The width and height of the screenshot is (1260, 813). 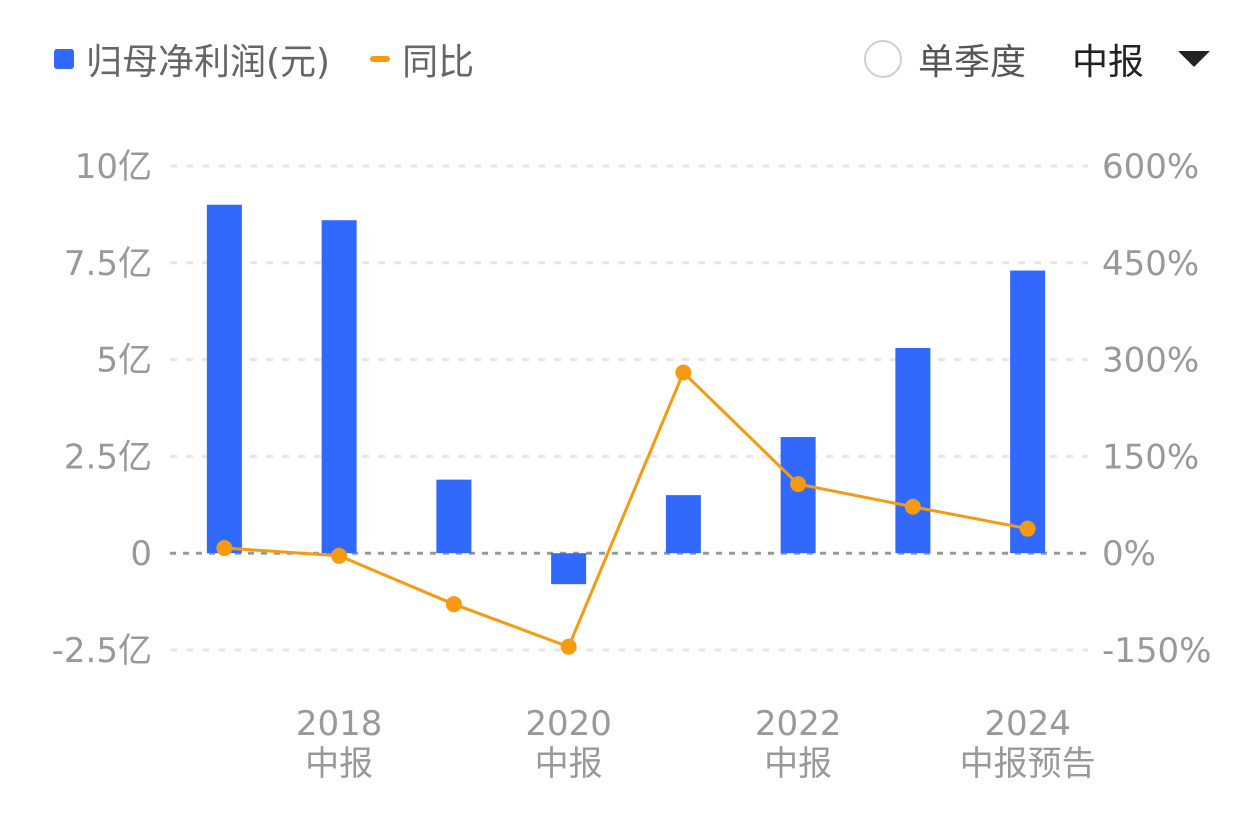 I want to click on bar-swatch-icon, so click(x=64, y=59).